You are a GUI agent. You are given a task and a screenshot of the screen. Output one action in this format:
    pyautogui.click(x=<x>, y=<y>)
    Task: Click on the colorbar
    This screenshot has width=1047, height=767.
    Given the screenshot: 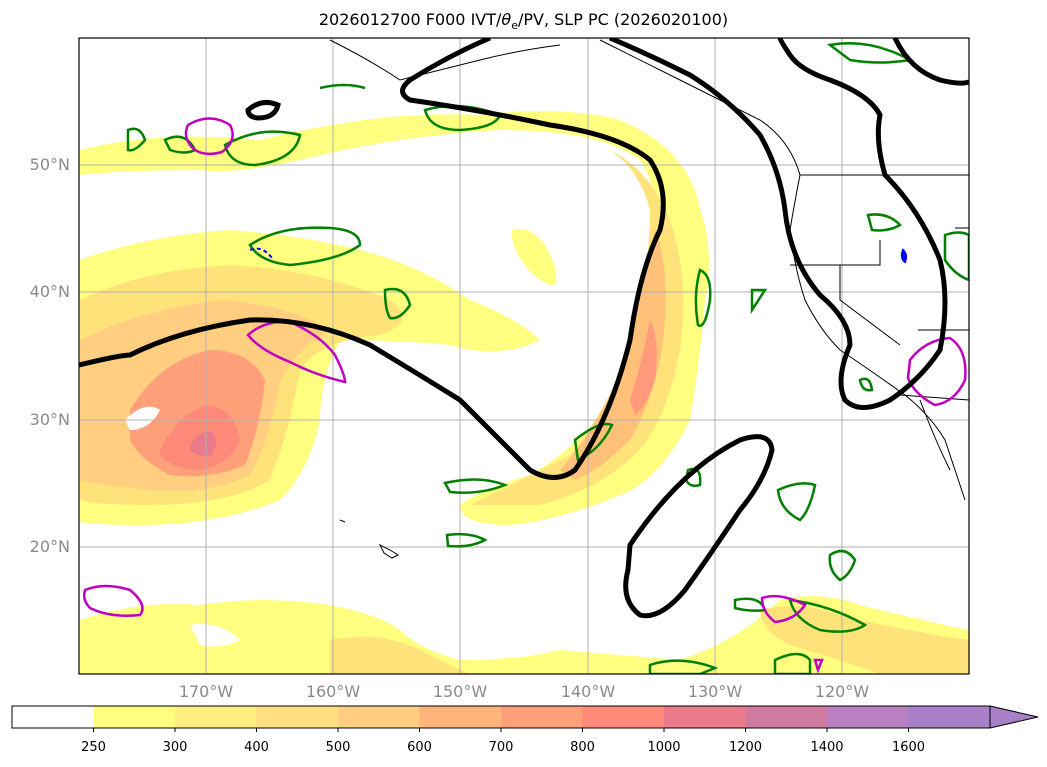 What is the action you would take?
    pyautogui.click(x=525, y=718)
    